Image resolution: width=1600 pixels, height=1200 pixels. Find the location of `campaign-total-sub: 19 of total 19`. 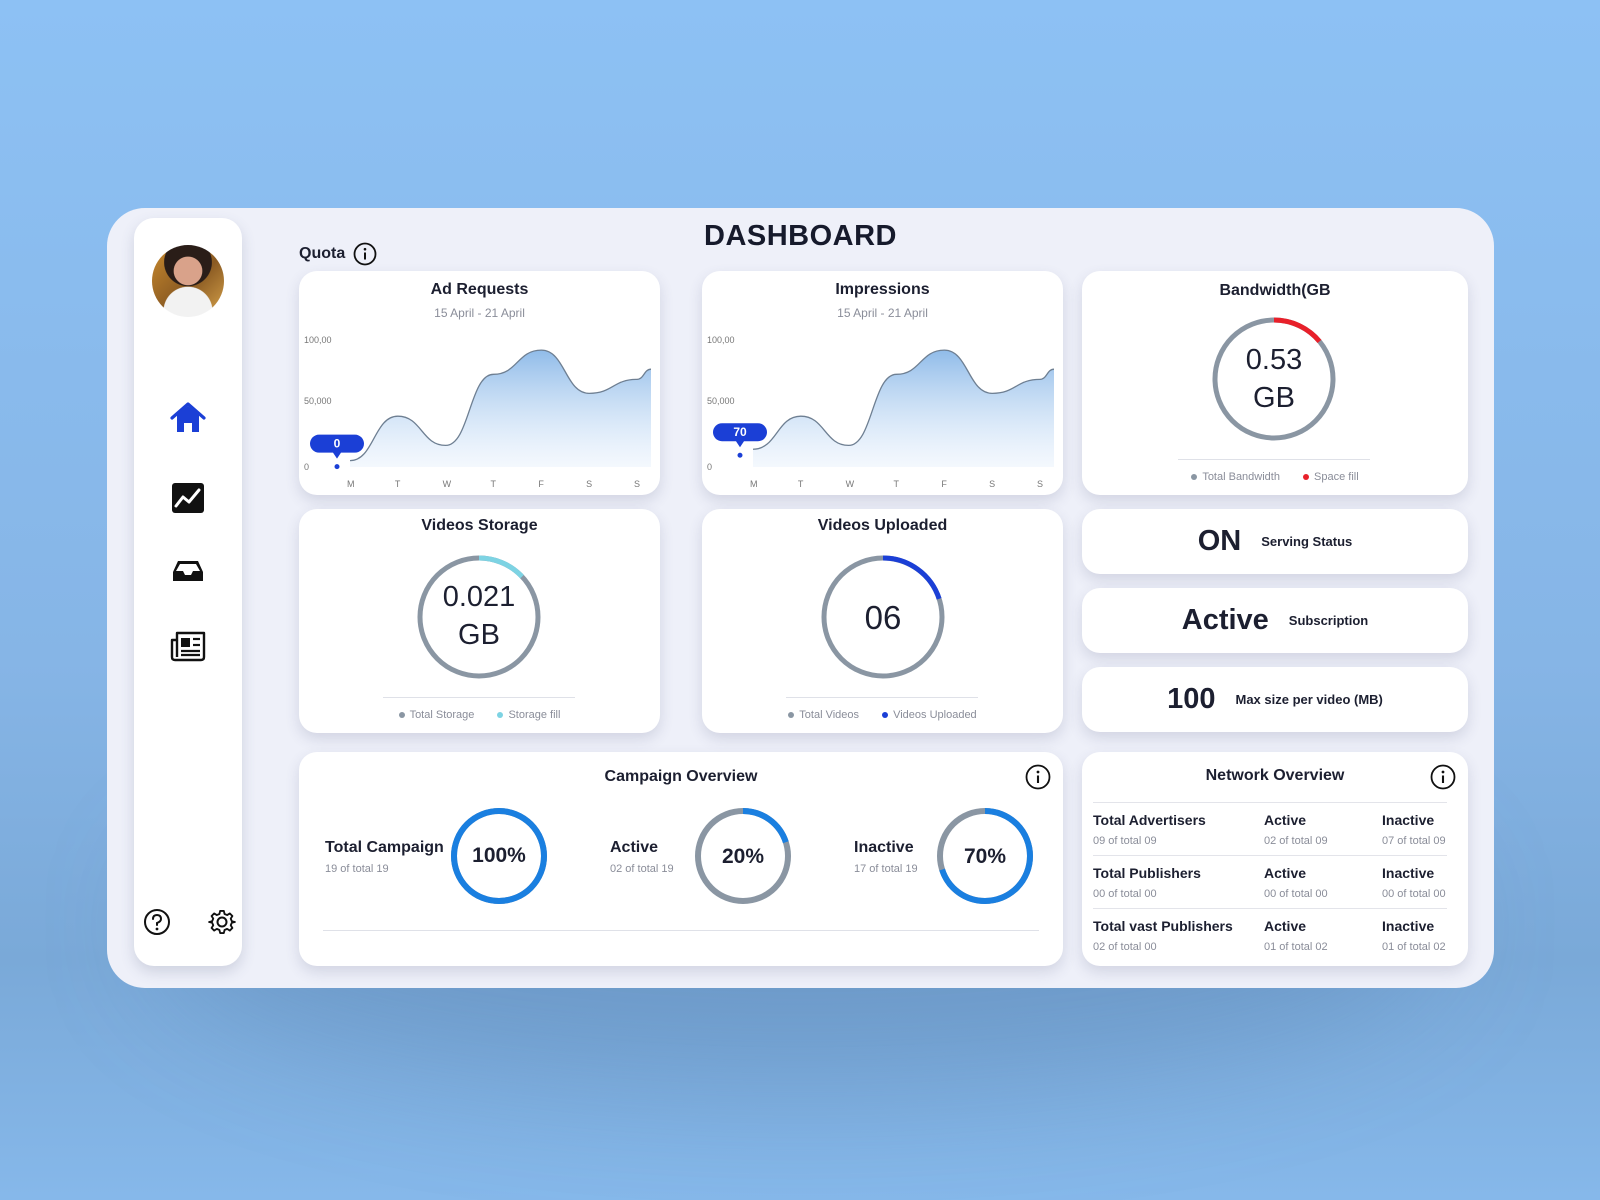

campaign-total-sub: 19 of total 19 is located at coordinates (357, 869).